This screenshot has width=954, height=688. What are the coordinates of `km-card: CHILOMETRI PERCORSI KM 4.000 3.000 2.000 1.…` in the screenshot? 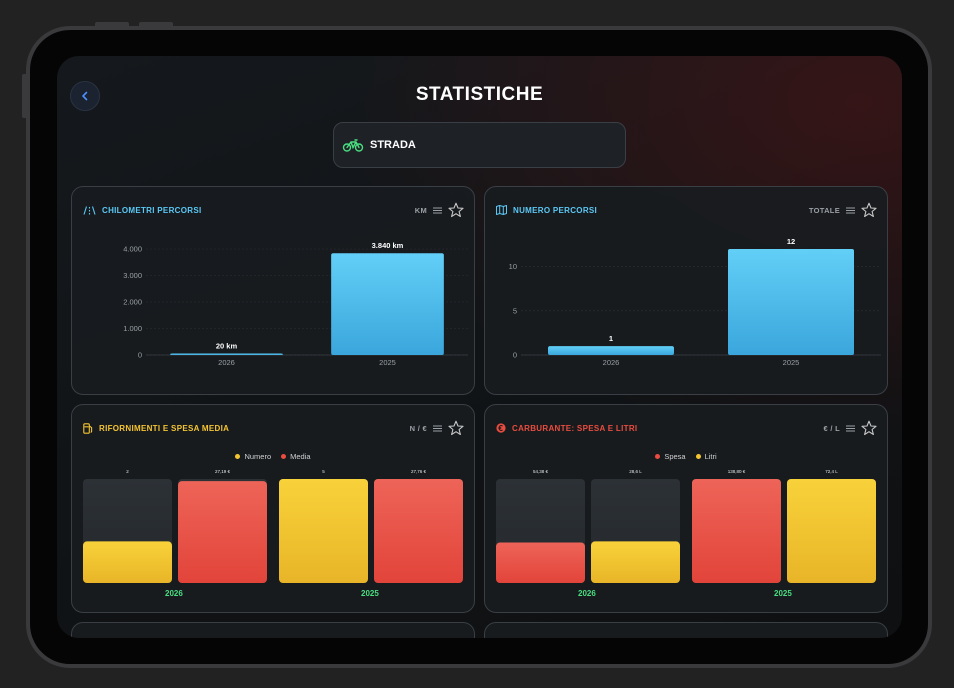 It's located at (273, 290).